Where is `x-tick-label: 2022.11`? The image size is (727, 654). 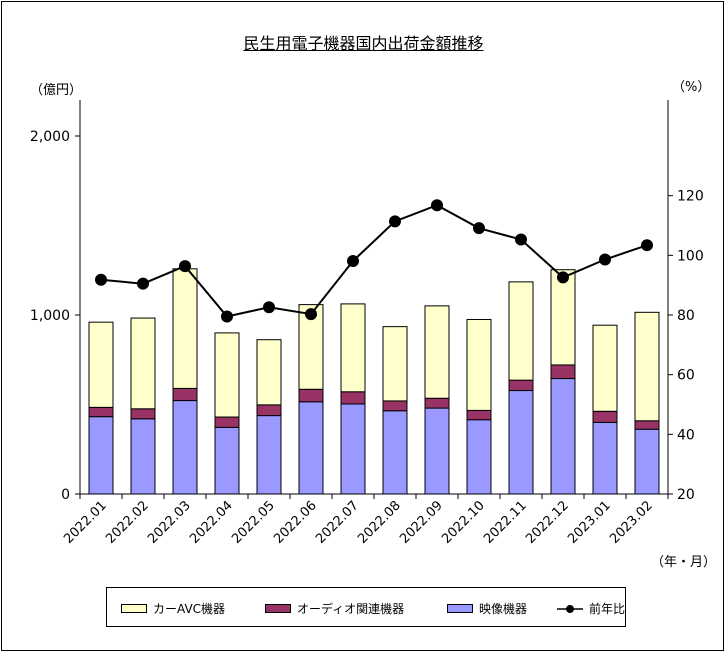
x-tick-label: 2022.11 is located at coordinates (505, 522).